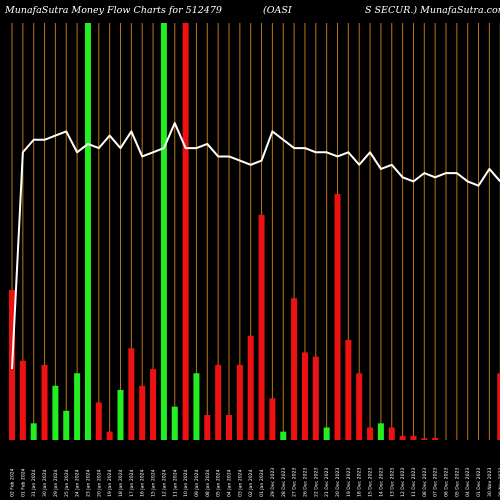  Describe the element at coordinates (143, 483) in the screenshot. I see `x-tick-label: 16 Jan 2024` at that location.